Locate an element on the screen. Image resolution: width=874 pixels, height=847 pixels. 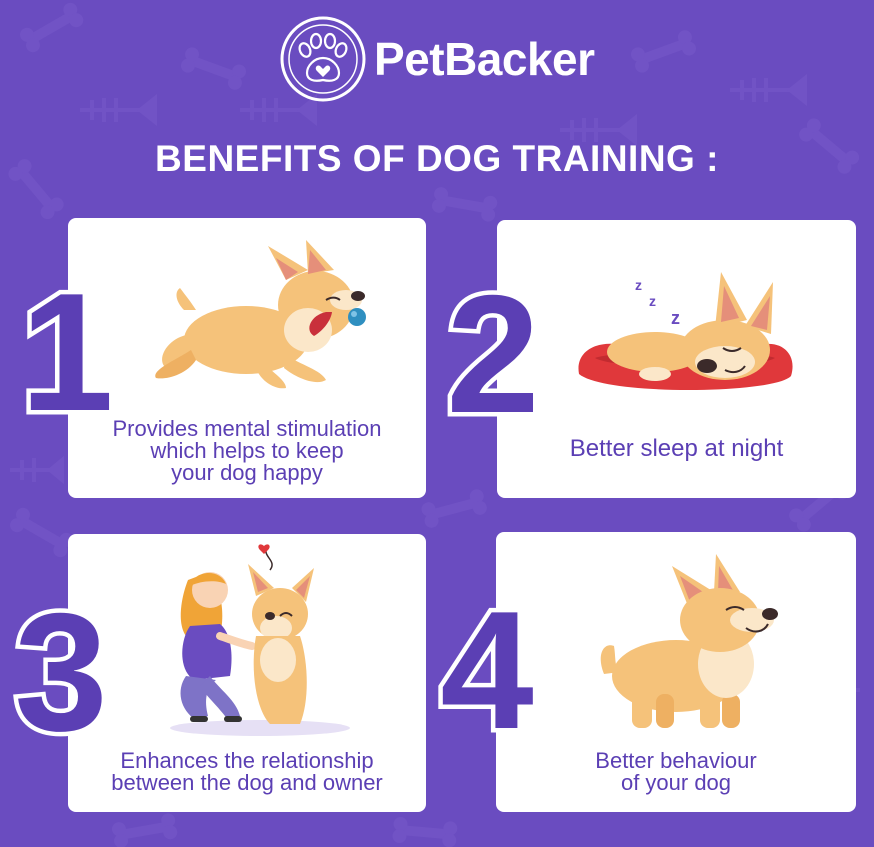
number-2: 2 is located at coordinates (492, 347).